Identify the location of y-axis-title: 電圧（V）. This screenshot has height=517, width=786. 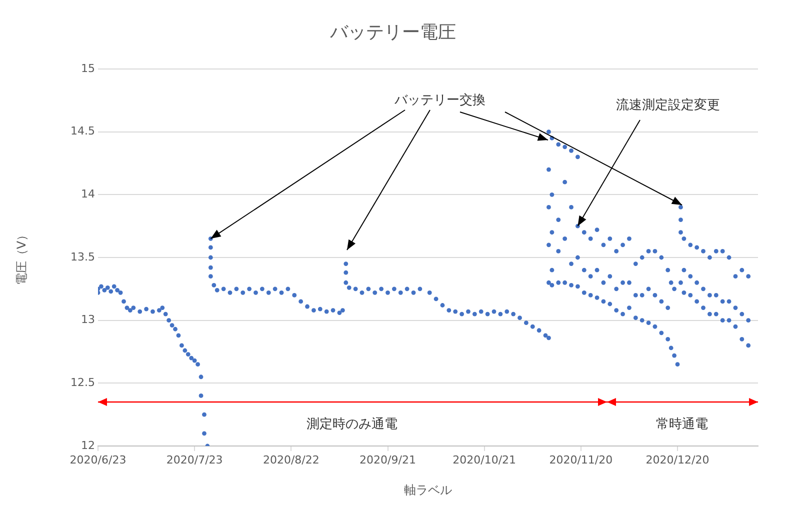
(22, 257).